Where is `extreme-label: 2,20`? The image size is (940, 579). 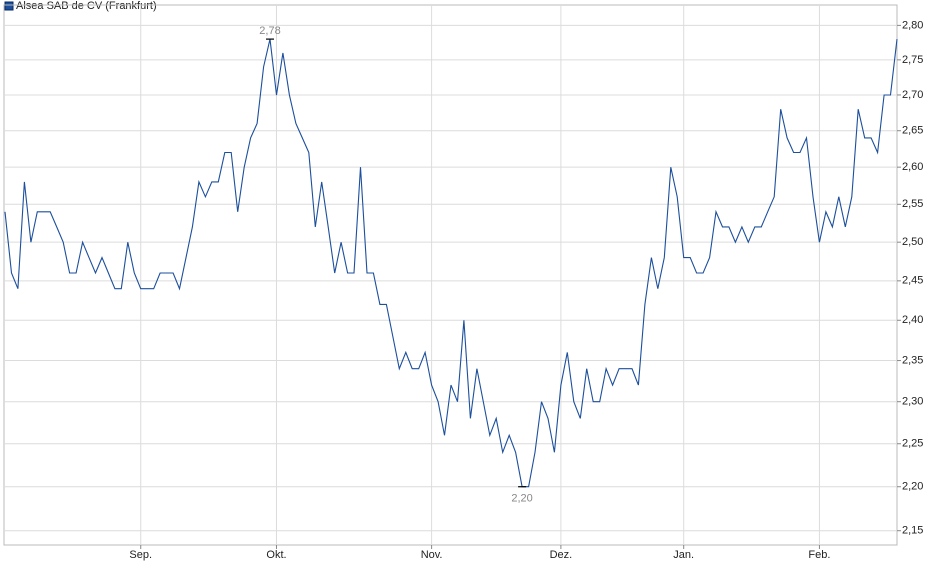
extreme-label: 2,20 is located at coordinates (521, 499).